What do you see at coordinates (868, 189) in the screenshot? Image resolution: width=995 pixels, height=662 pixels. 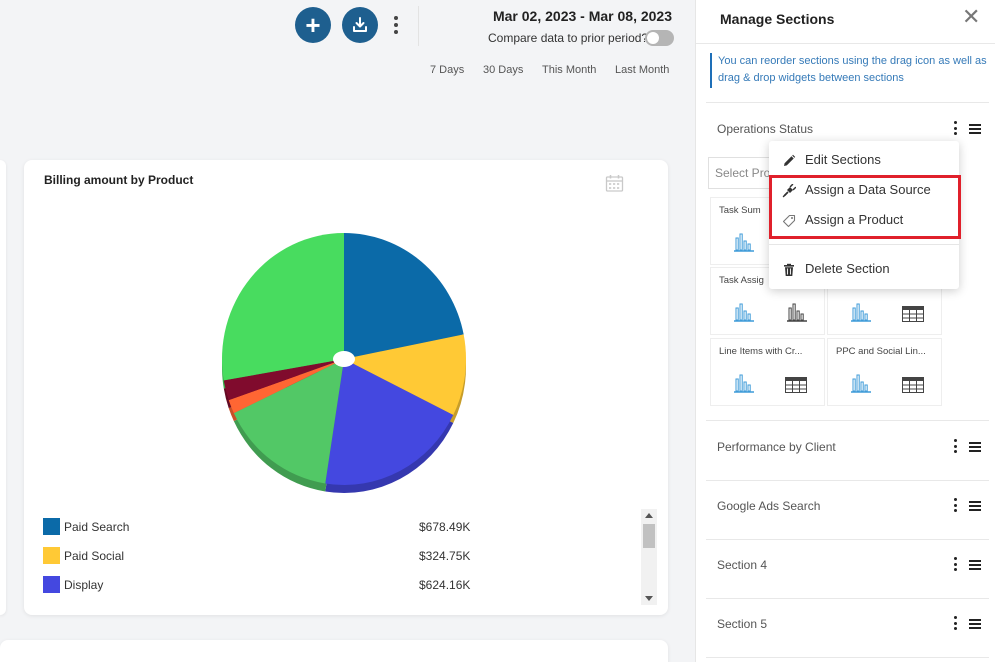 I see `menu-item-label: Assign a Data Source` at bounding box center [868, 189].